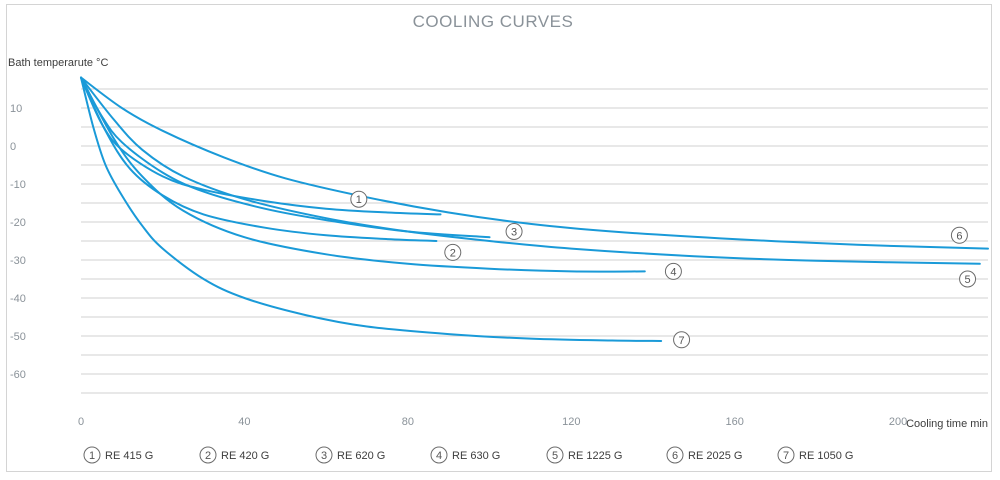 The image size is (1000, 480). What do you see at coordinates (18, 223) in the screenshot?
I see `y-tick-label: -20` at bounding box center [18, 223].